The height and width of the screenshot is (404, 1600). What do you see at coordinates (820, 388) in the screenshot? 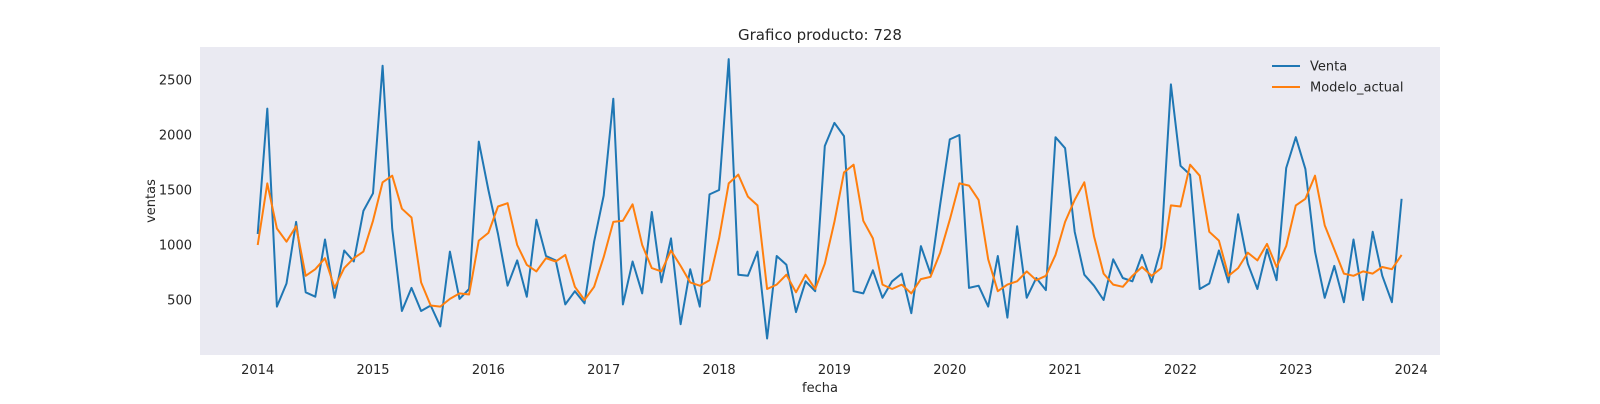
I see `x-axis-label: fecha` at bounding box center [820, 388].